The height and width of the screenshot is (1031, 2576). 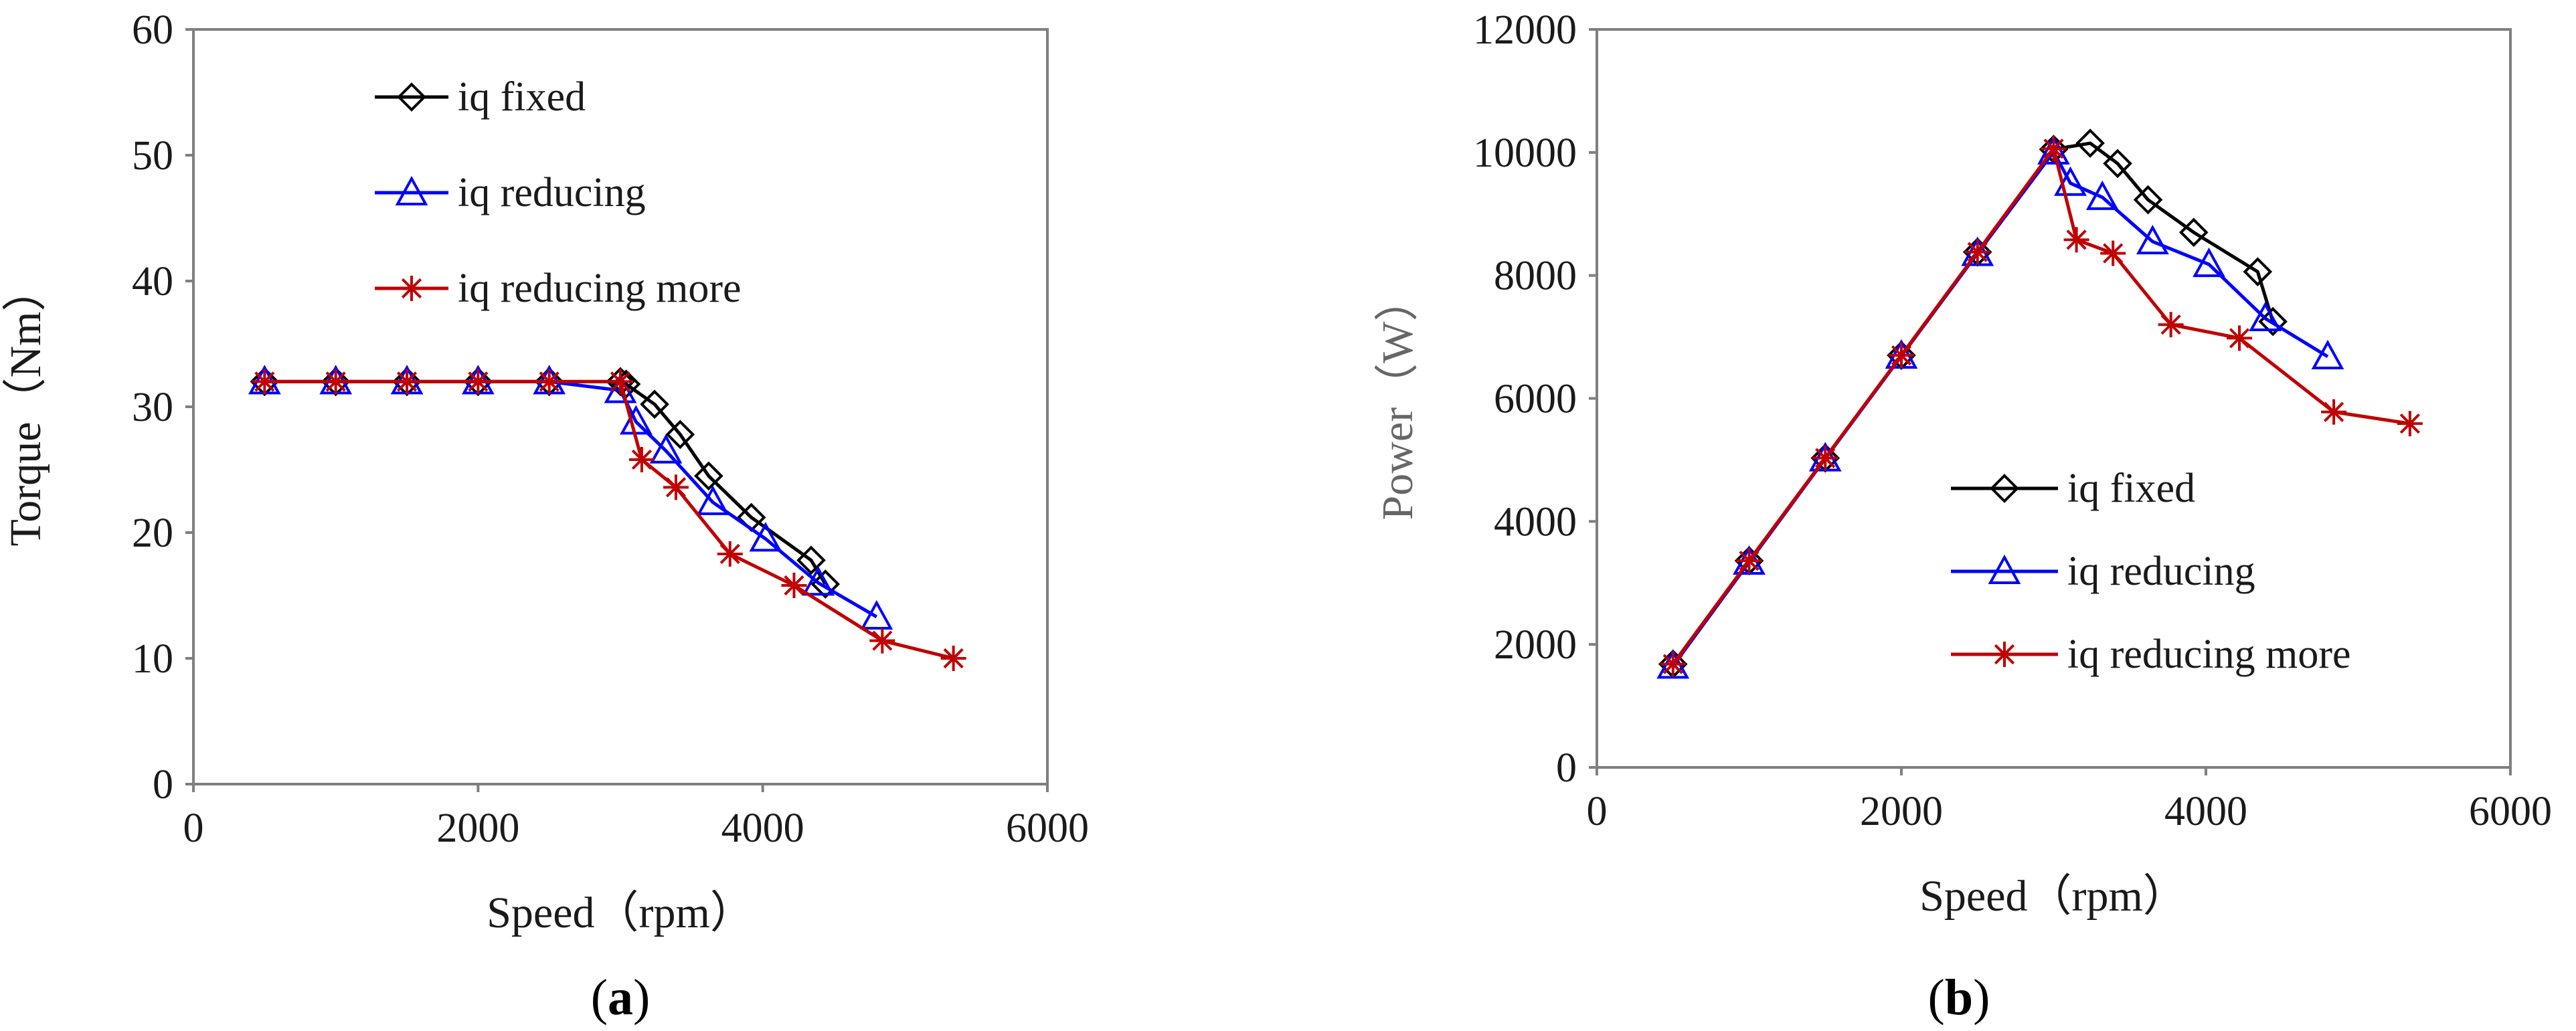 What do you see at coordinates (1525, 153) in the screenshot?
I see `chart-b-y-tick-label: 10000` at bounding box center [1525, 153].